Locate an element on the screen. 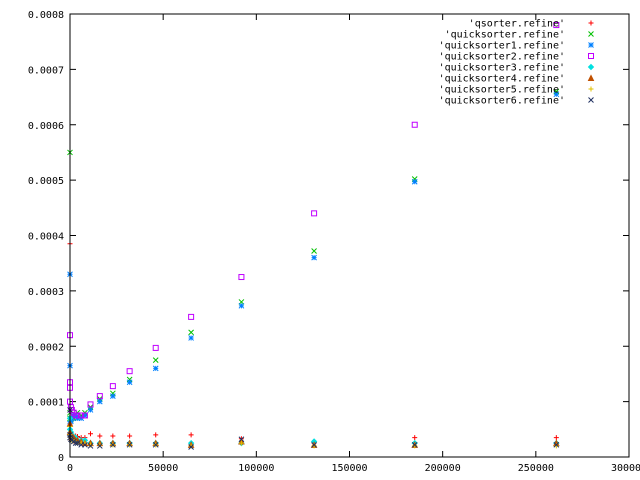 Image resolution: width=640 pixels, height=480 pixels. y-tick-label: 0.0003 is located at coordinates (46, 292).